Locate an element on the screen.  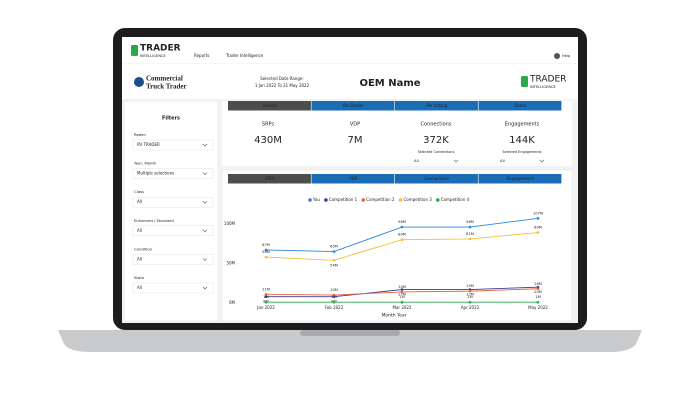
tab-label: SRPs is located at coordinates (270, 178).